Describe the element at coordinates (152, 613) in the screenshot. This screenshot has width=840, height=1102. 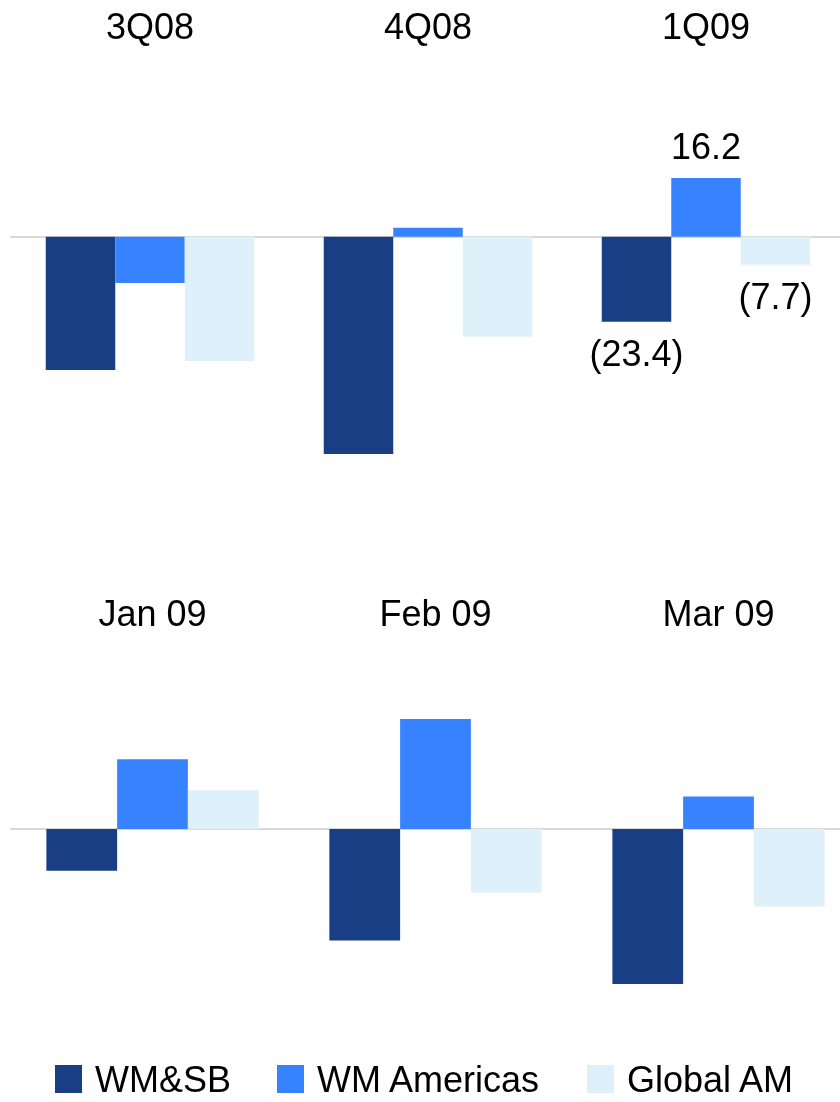
I see `x-tick-label: Jan 09` at that location.